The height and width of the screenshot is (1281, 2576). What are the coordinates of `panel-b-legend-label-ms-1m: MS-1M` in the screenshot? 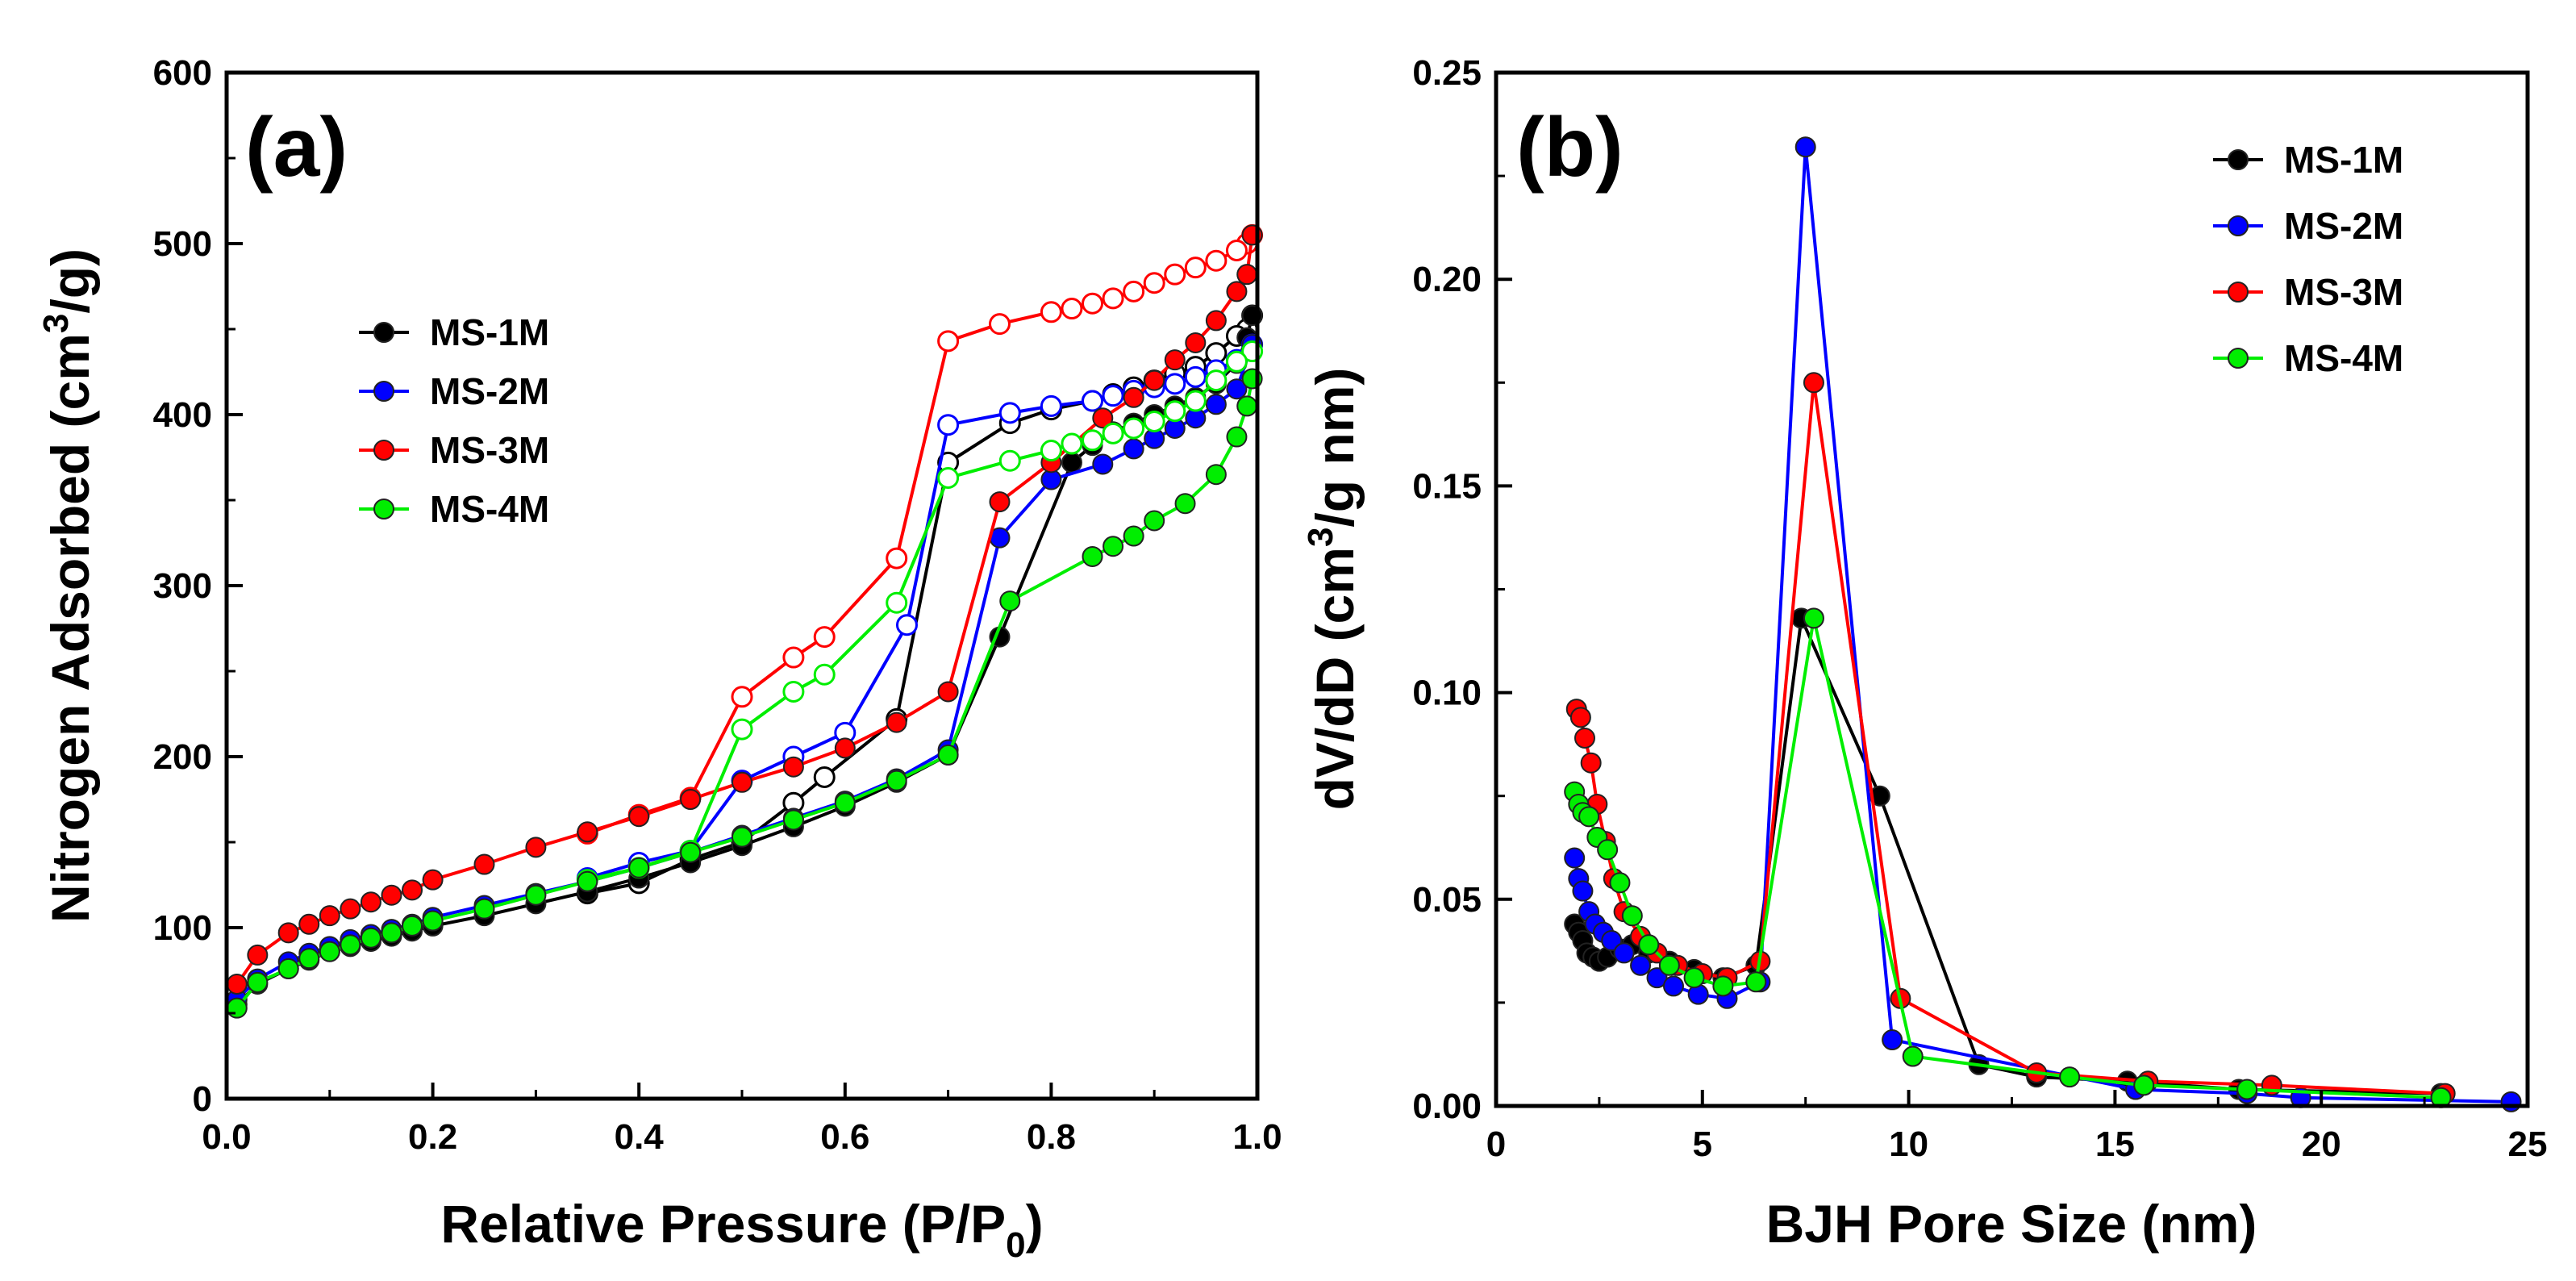 It's located at (2343, 160).